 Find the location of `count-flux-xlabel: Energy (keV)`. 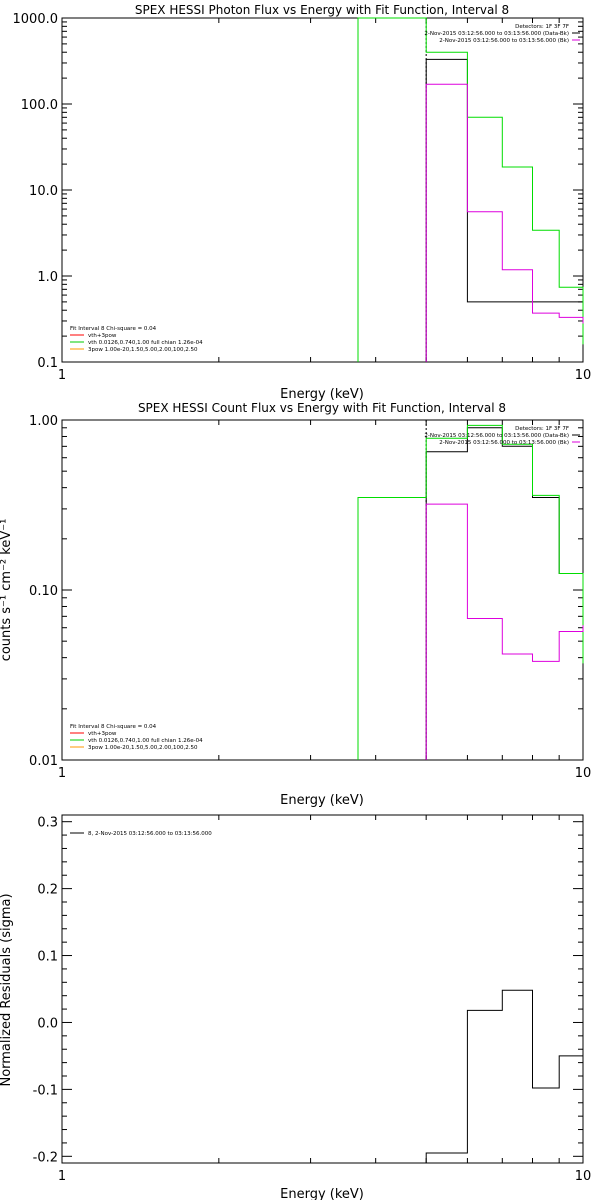

count-flux-xlabel: Energy (keV) is located at coordinates (322, 800).